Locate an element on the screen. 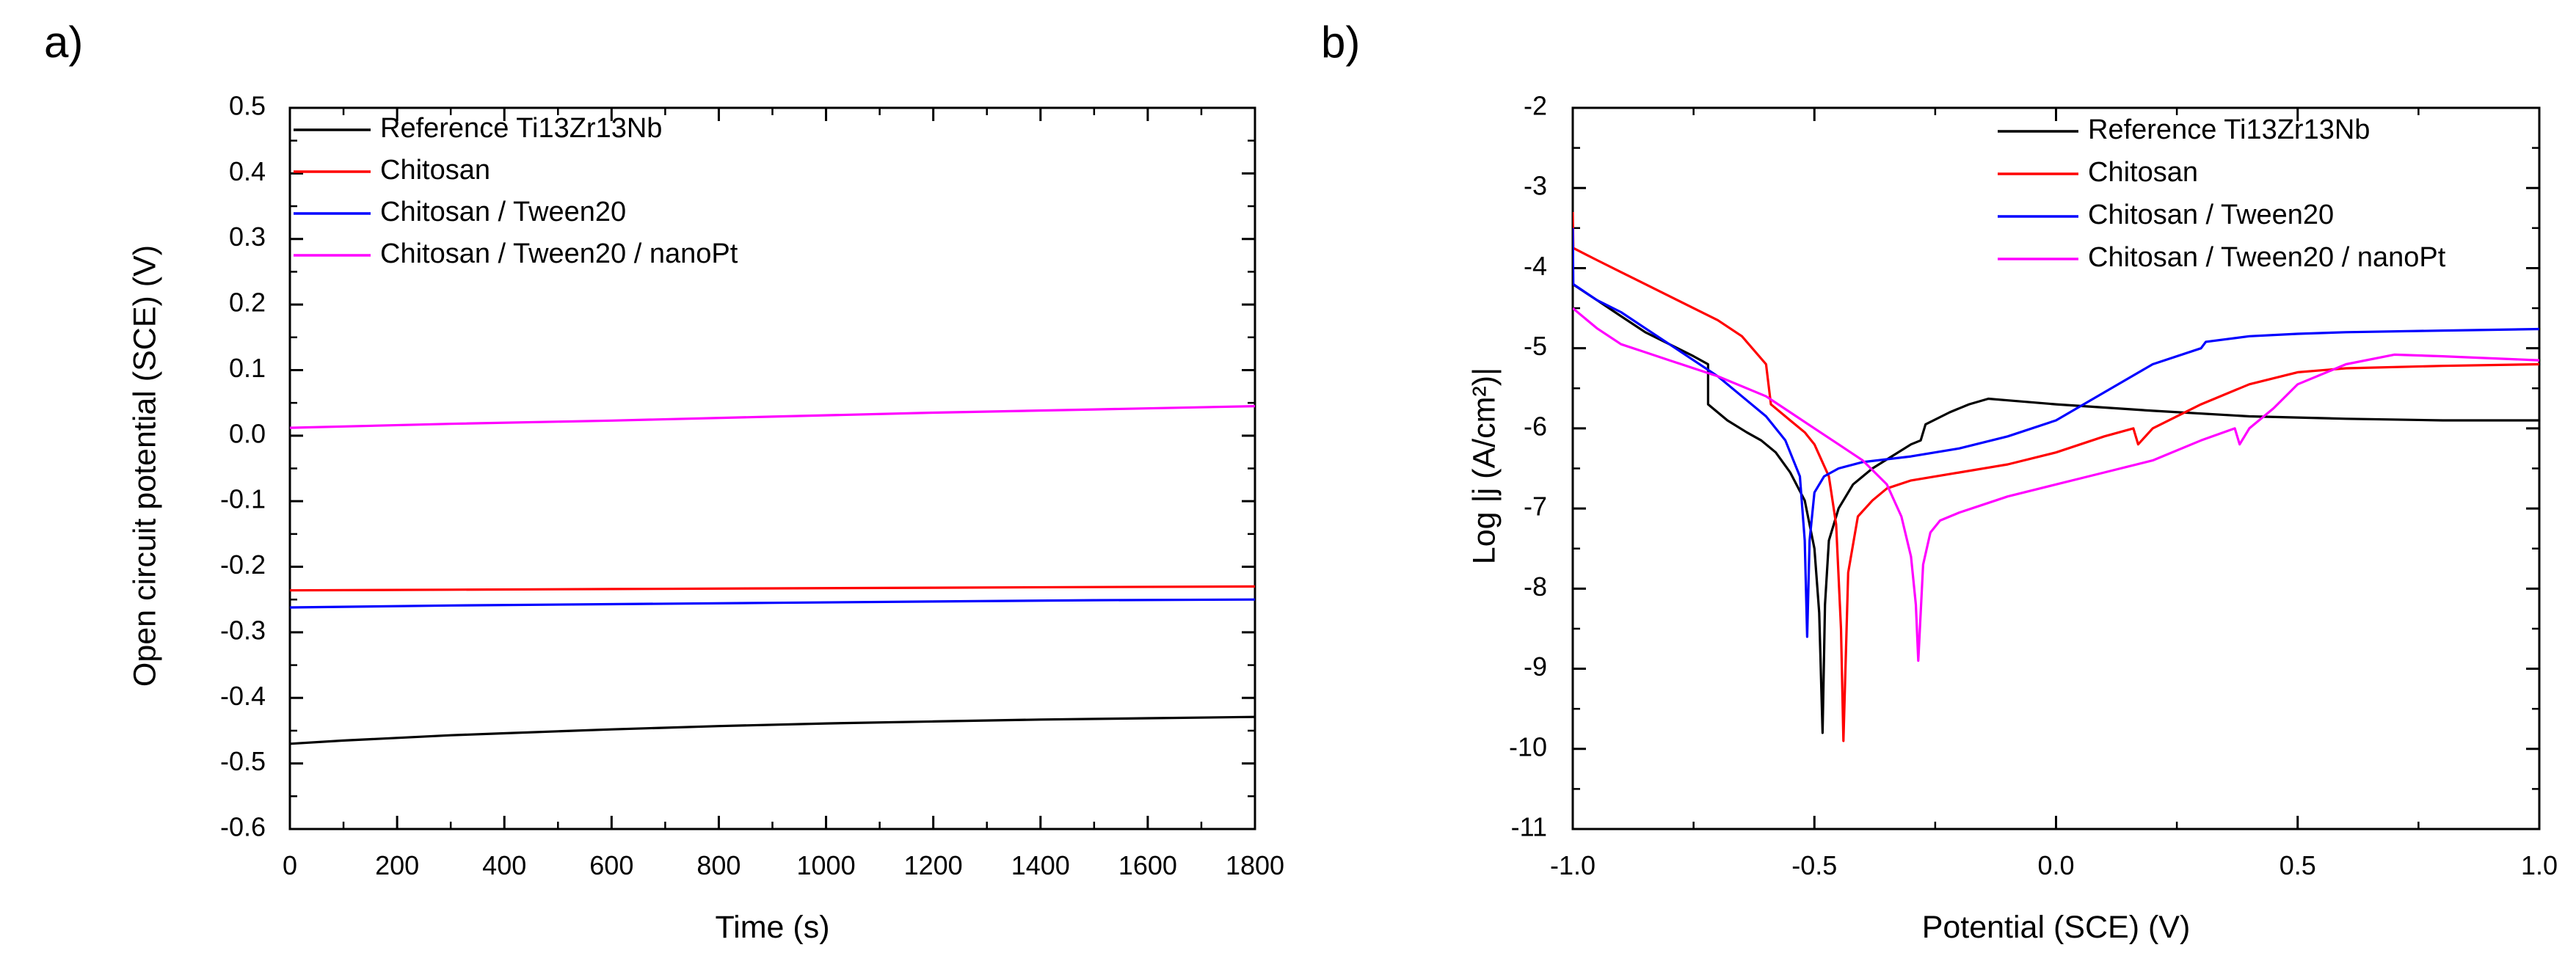 This screenshot has width=2576, height=953. y-tick-label: -6 is located at coordinates (1535, 426).